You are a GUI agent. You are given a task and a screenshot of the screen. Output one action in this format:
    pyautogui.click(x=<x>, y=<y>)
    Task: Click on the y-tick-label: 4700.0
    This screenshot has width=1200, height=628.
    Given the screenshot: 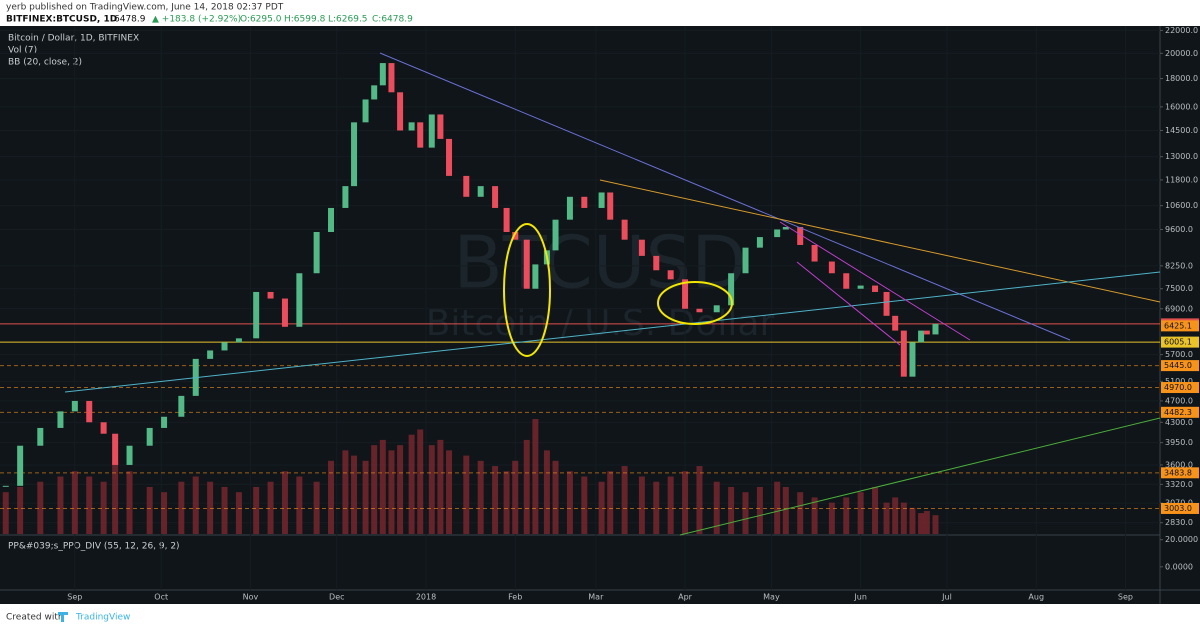 What is the action you would take?
    pyautogui.click(x=1179, y=400)
    